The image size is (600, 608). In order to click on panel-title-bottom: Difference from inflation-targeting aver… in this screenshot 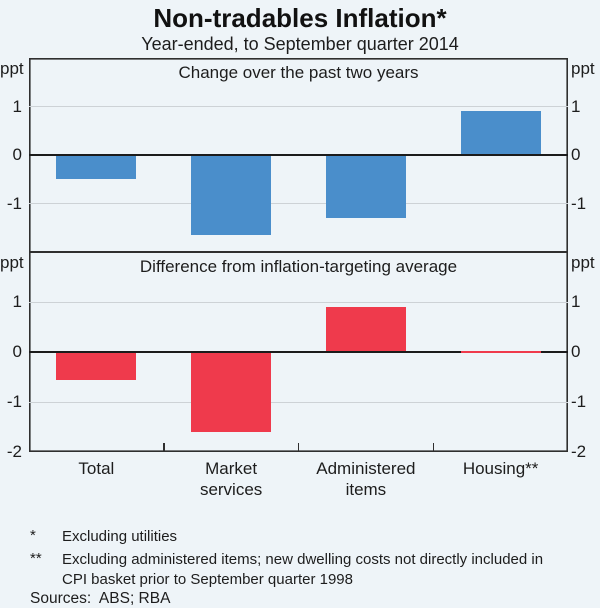, I will do `click(298, 266)`.